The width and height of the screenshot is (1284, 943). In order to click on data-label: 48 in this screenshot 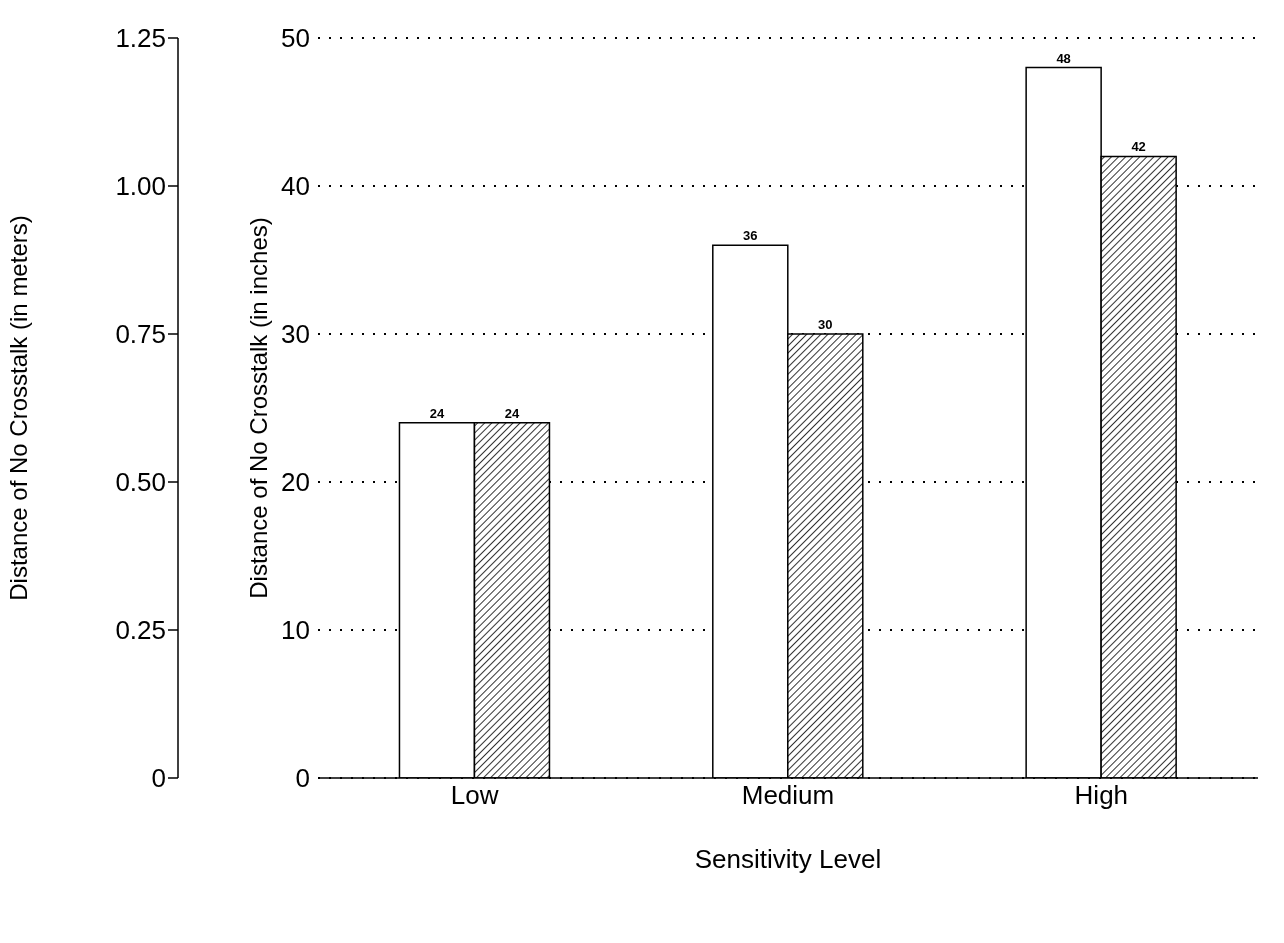, I will do `click(1063, 58)`.